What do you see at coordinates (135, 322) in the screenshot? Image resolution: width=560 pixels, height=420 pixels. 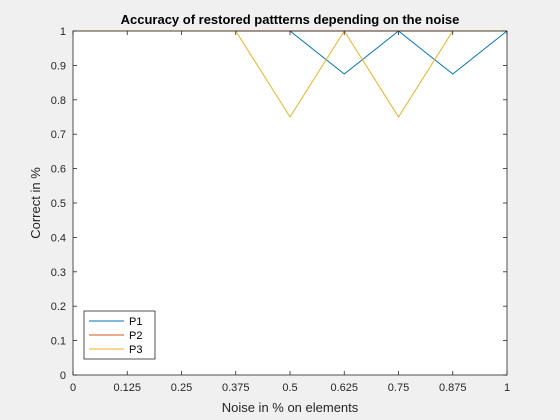 I see `legend-label-p1: P1` at bounding box center [135, 322].